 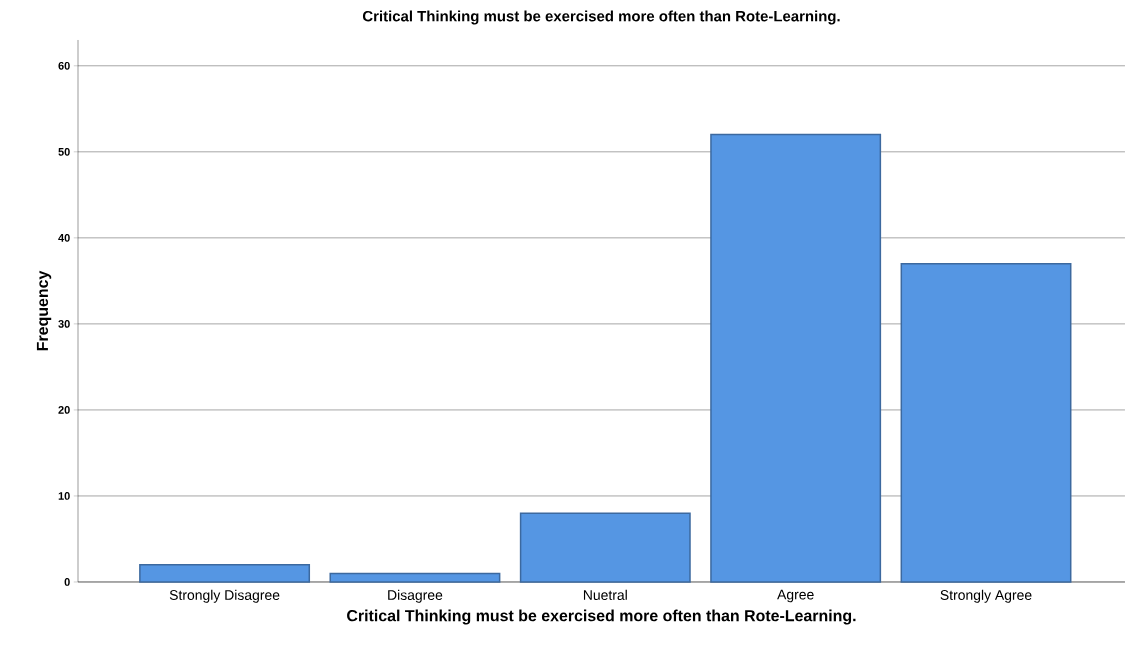 What do you see at coordinates (44, 310) in the screenshot?
I see `y-axis-title: Frequency` at bounding box center [44, 310].